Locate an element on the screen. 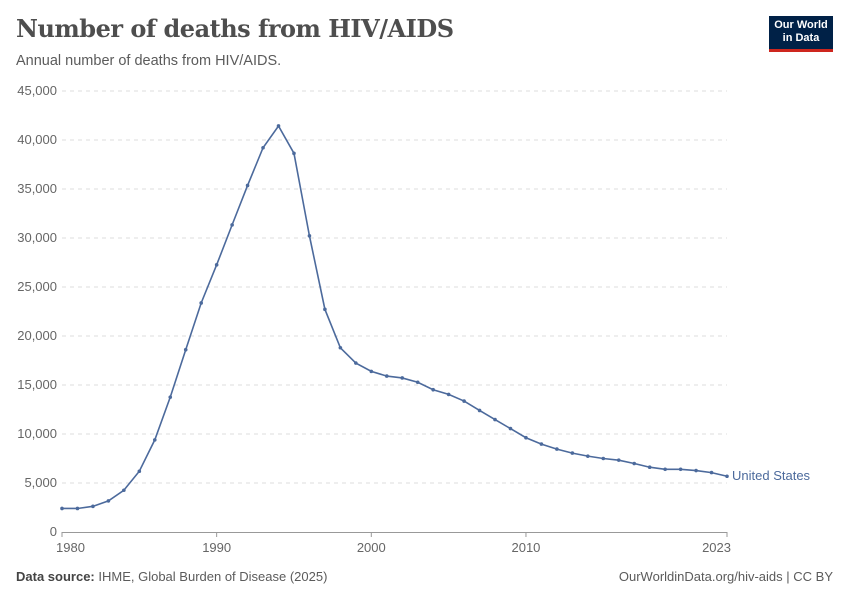  y-tick-label: 35,000 is located at coordinates (37, 188).